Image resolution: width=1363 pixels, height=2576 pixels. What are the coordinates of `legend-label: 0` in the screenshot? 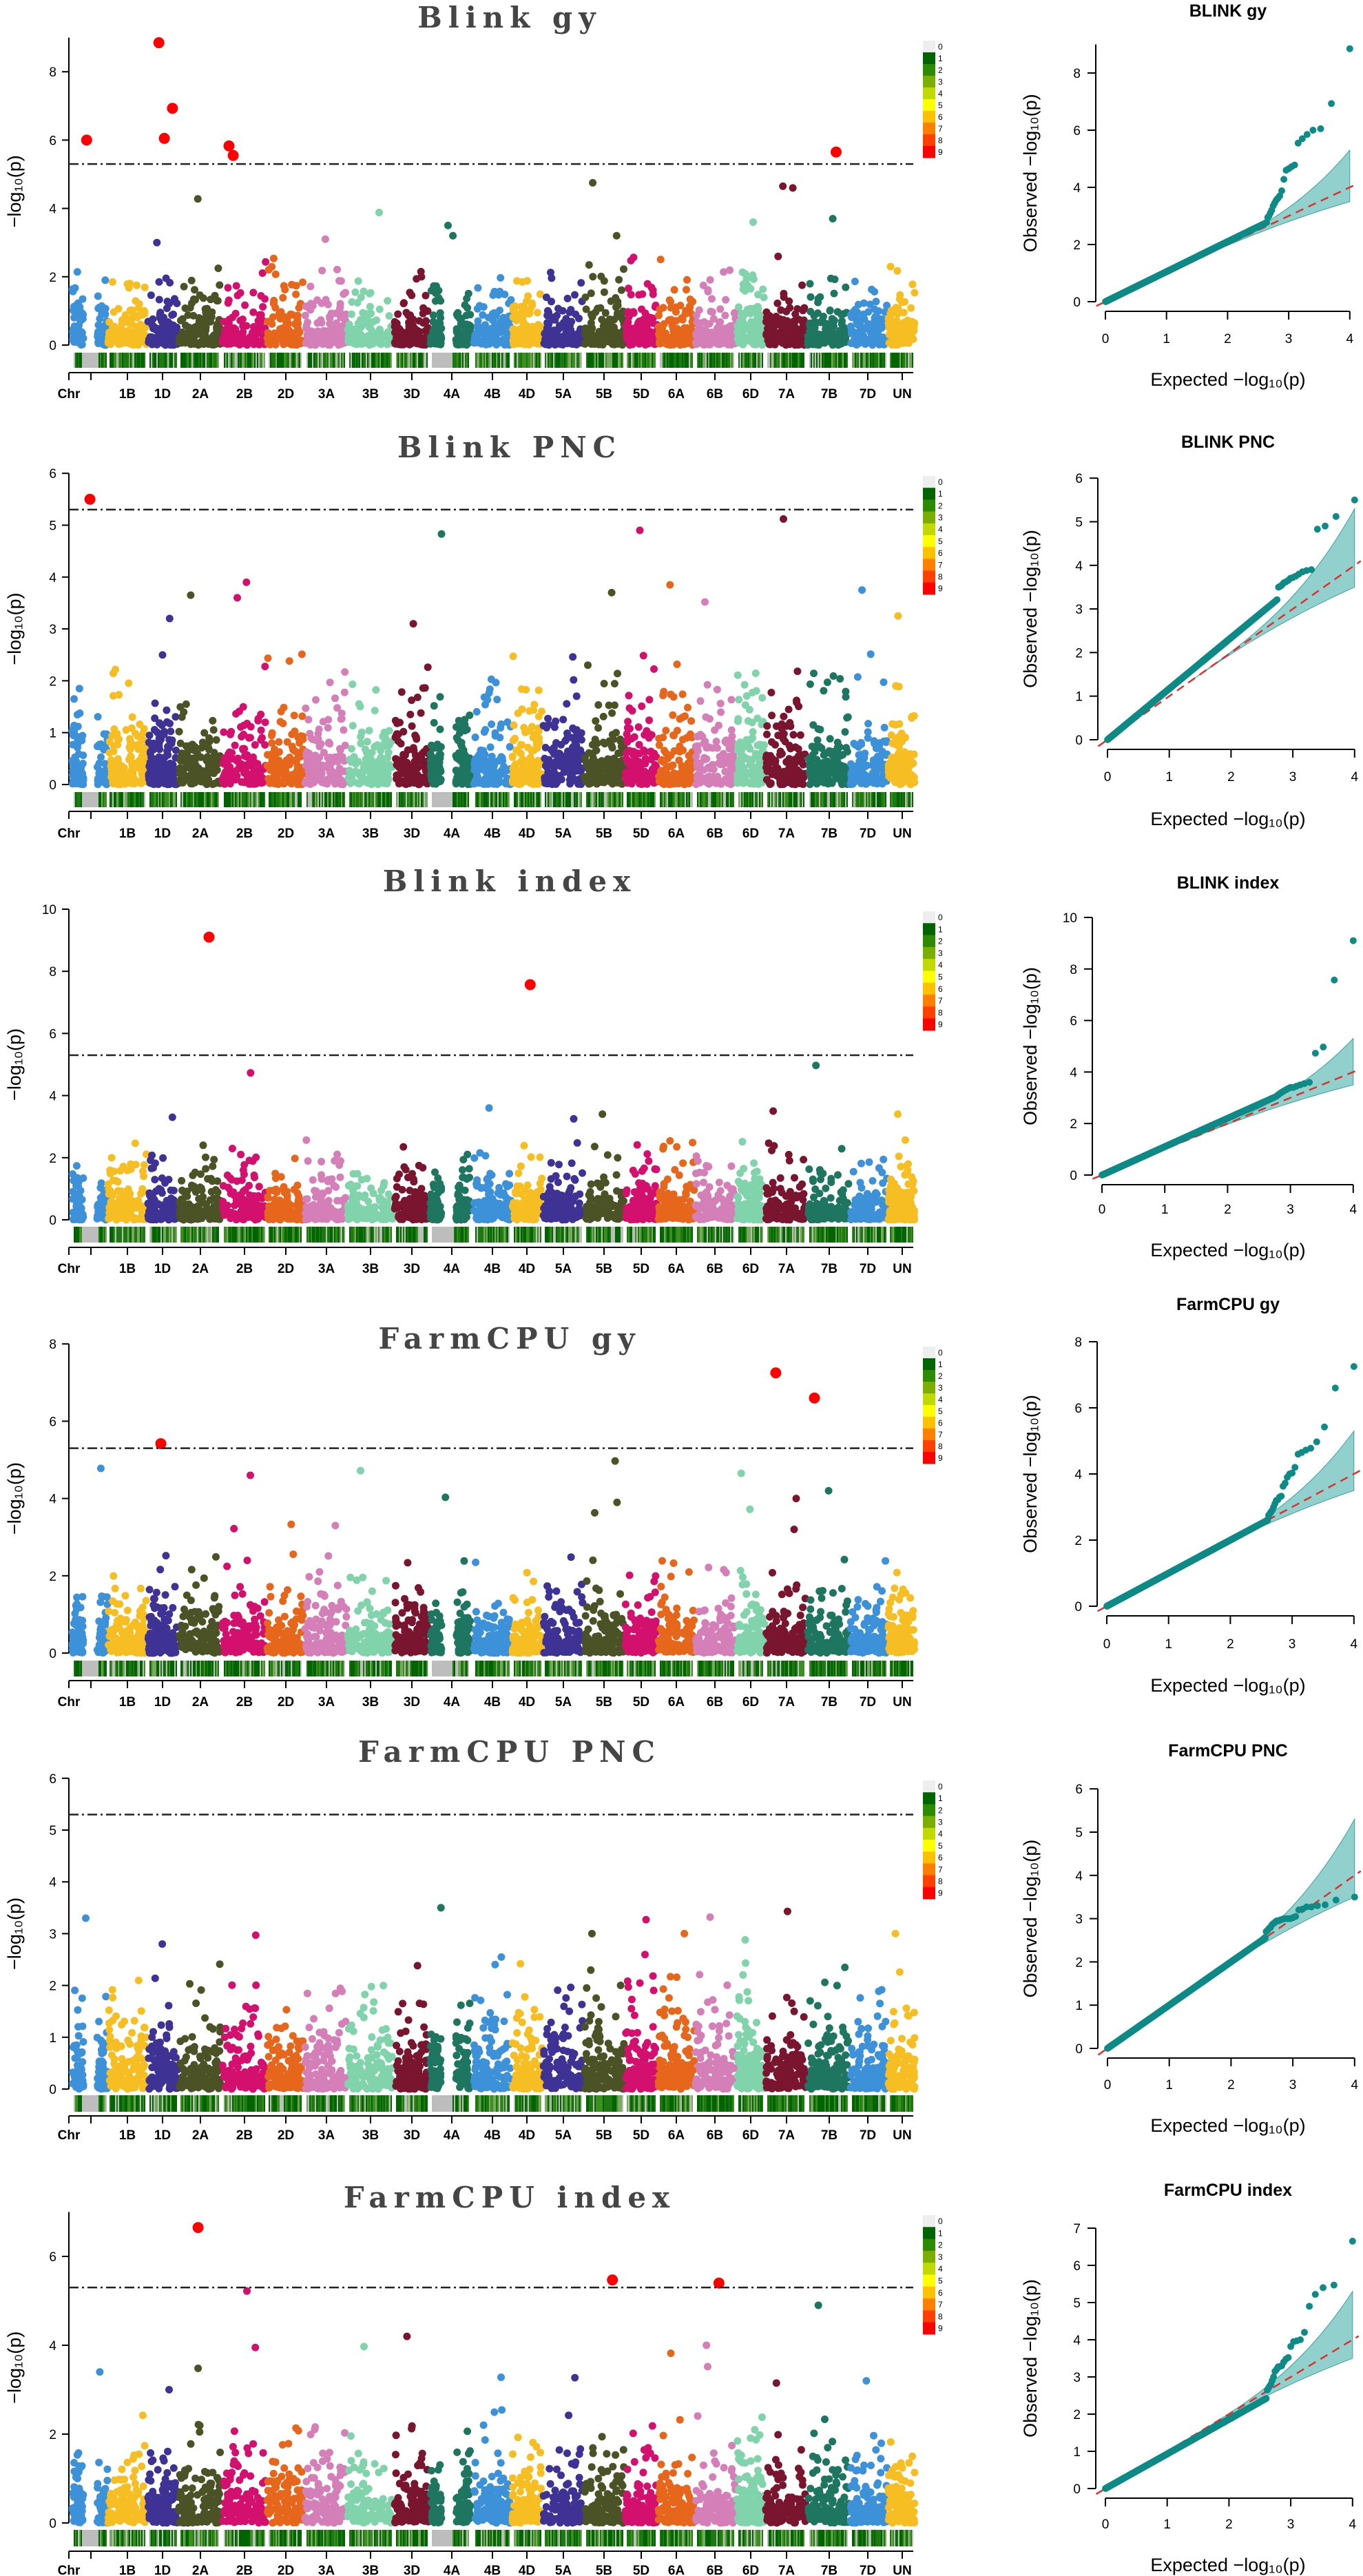 It's located at (940, 47).